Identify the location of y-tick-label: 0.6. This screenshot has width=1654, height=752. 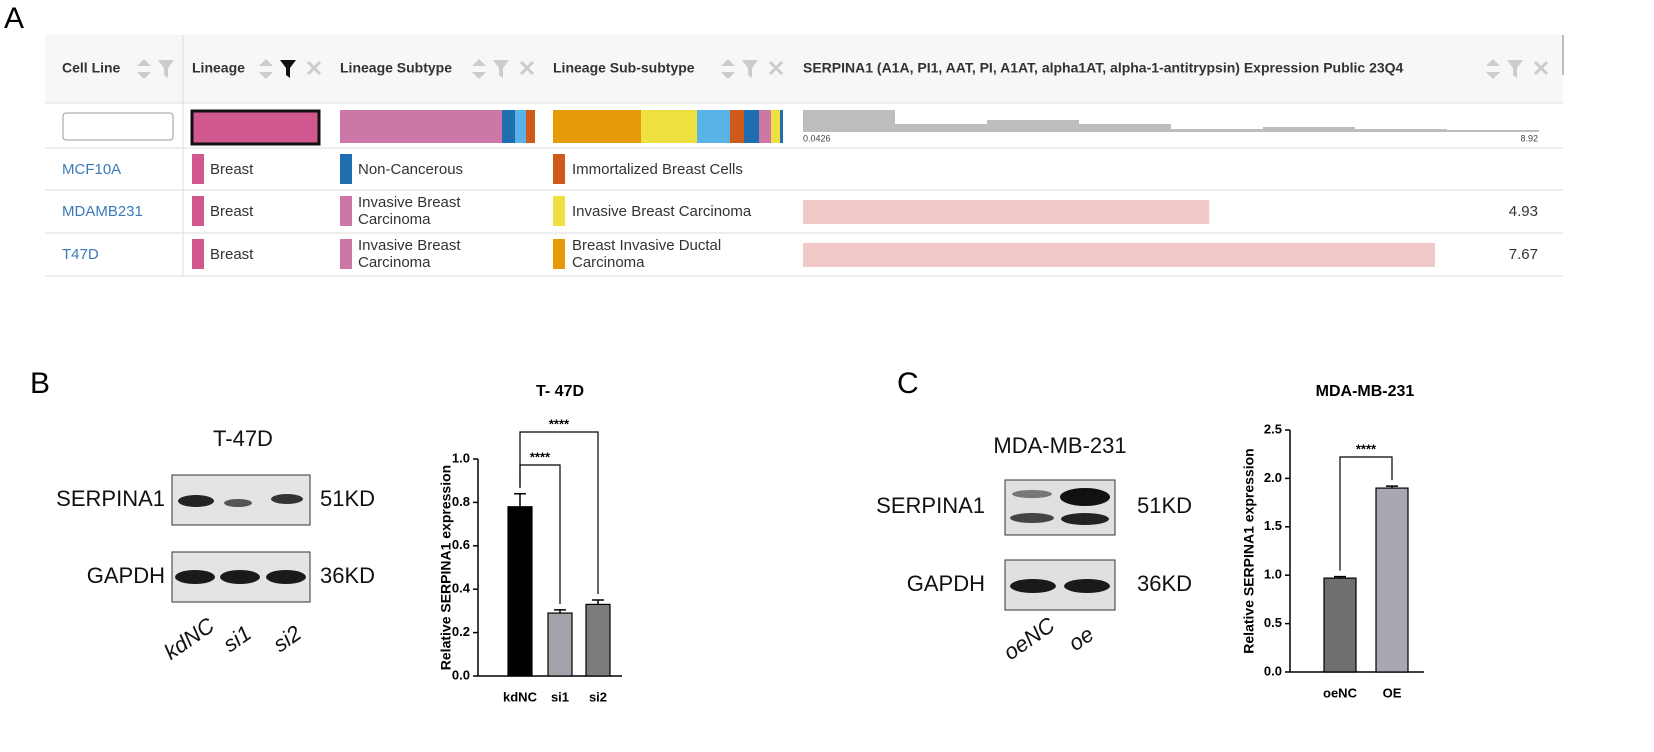
(461, 544).